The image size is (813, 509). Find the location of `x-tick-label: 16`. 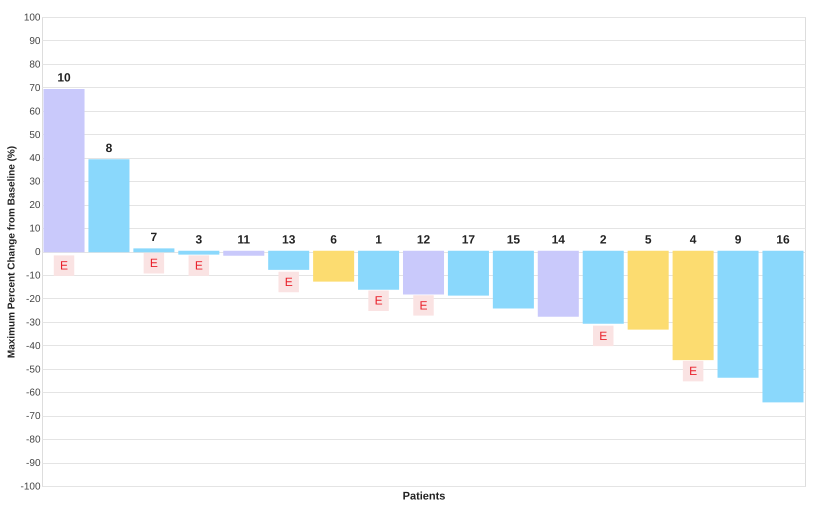

x-tick-label: 16 is located at coordinates (783, 239).